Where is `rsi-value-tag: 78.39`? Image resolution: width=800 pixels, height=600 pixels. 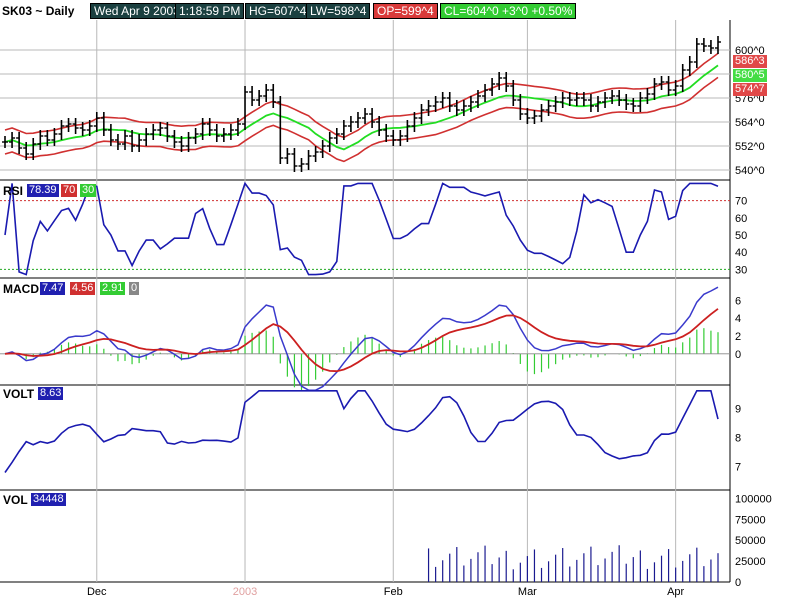 rsi-value-tag: 78.39 is located at coordinates (43, 190).